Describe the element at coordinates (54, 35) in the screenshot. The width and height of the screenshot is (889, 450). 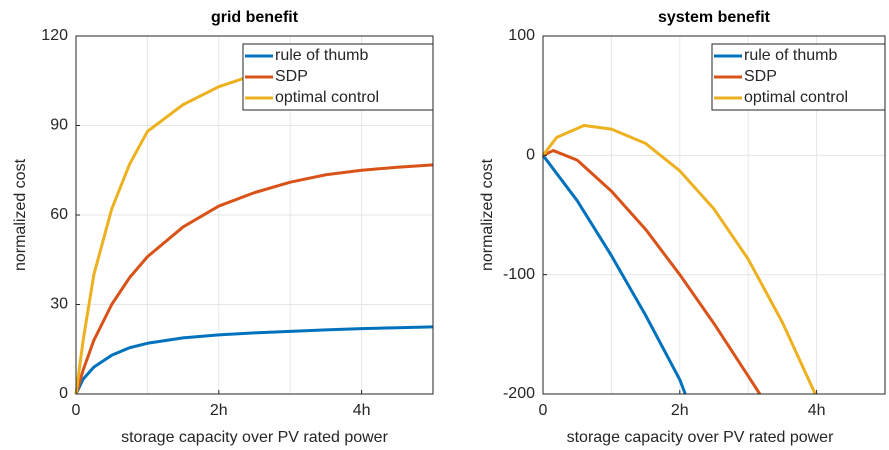
I see `y-tick-label: 120` at that location.